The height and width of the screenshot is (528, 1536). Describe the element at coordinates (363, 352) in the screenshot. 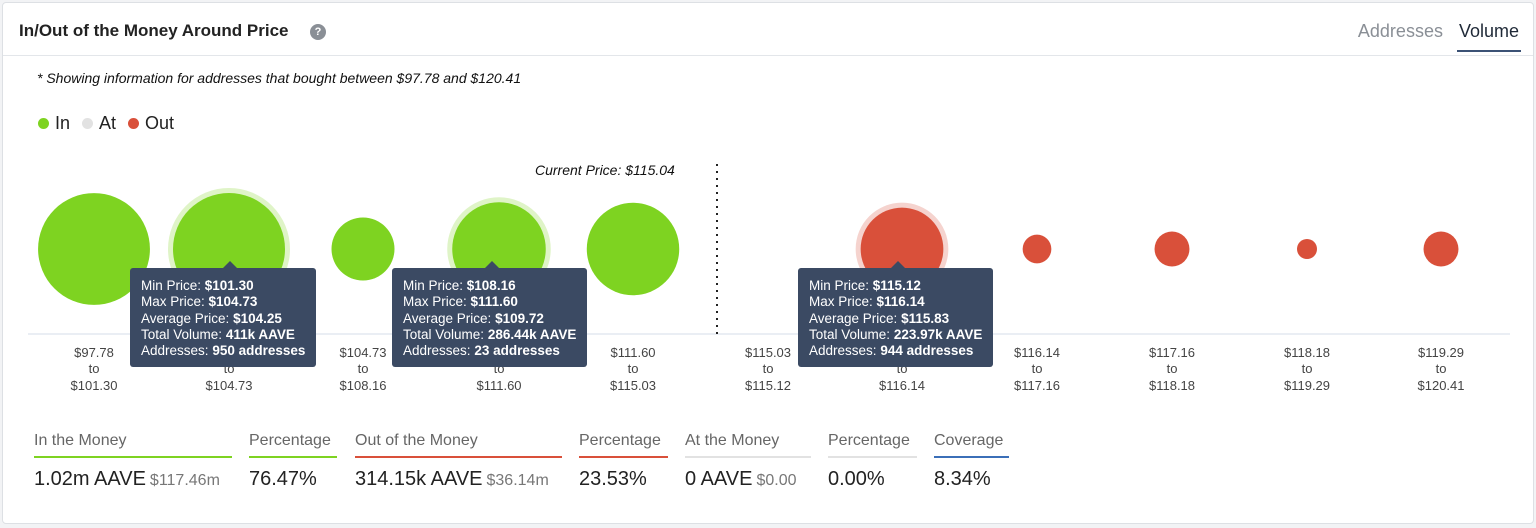

I see `range-from: $104.73` at that location.